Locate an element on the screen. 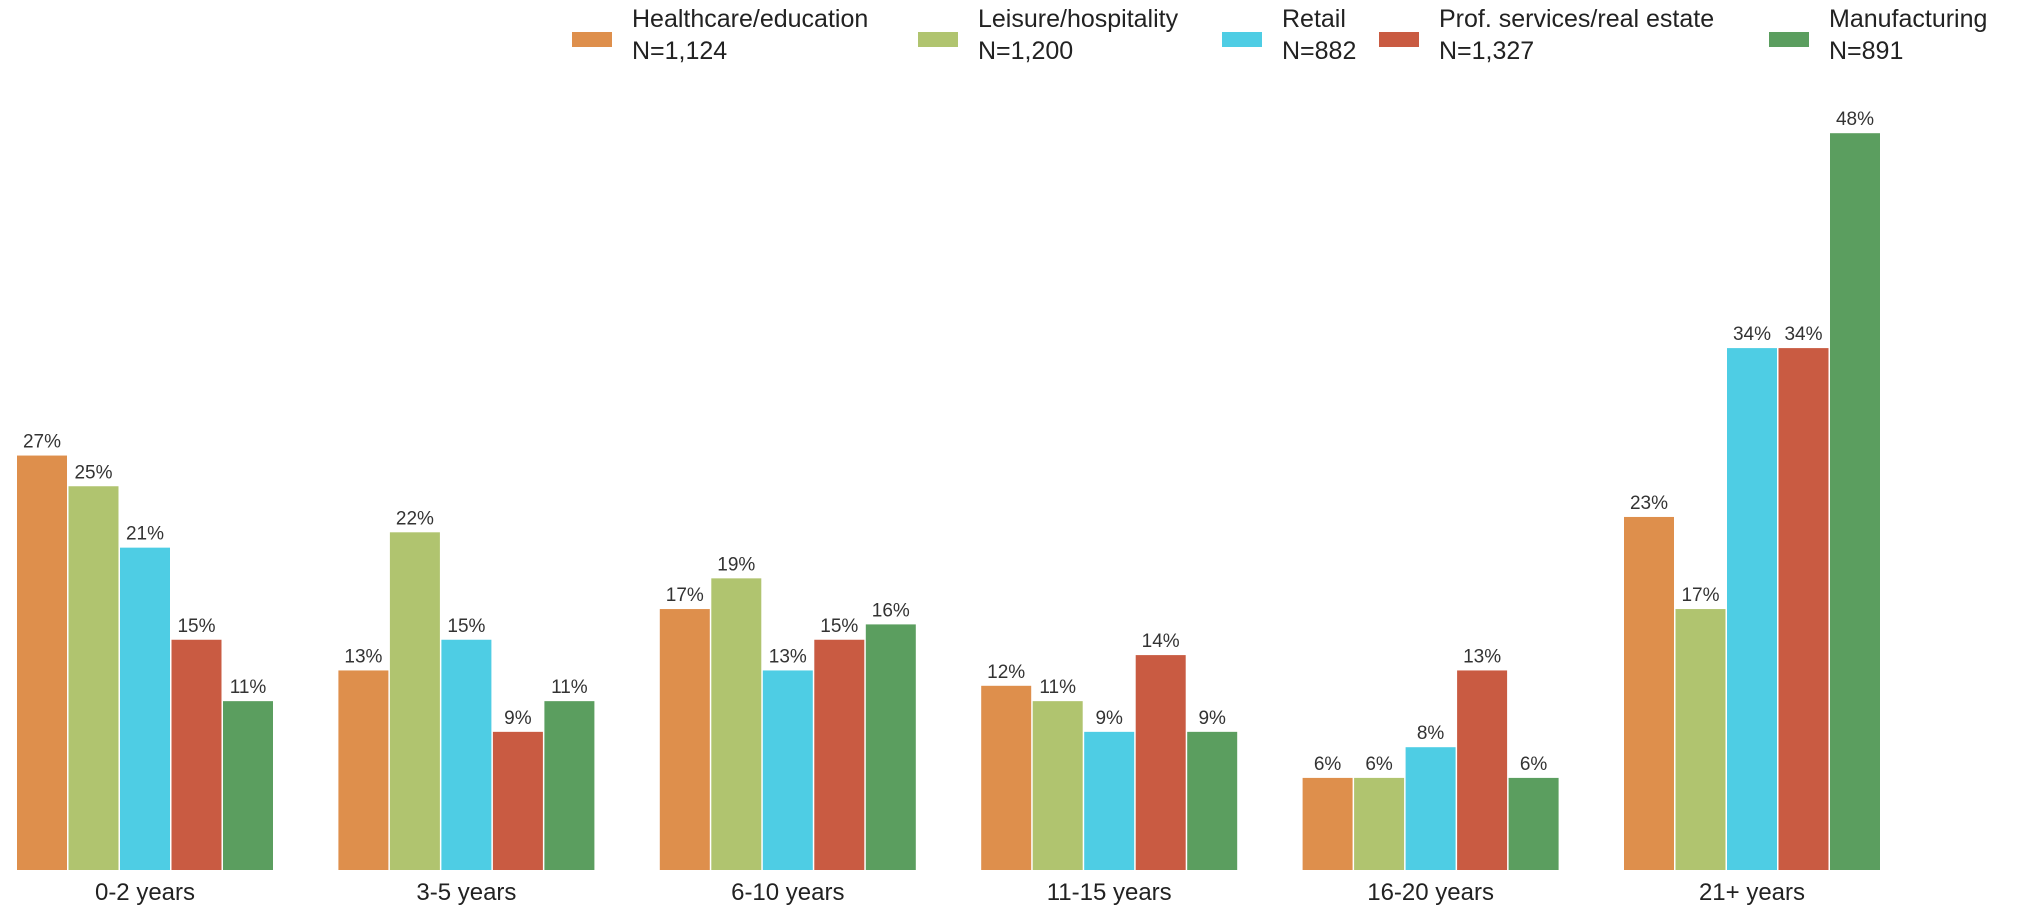 The image size is (2031, 913). bar-value-label: 19% is located at coordinates (736, 564).